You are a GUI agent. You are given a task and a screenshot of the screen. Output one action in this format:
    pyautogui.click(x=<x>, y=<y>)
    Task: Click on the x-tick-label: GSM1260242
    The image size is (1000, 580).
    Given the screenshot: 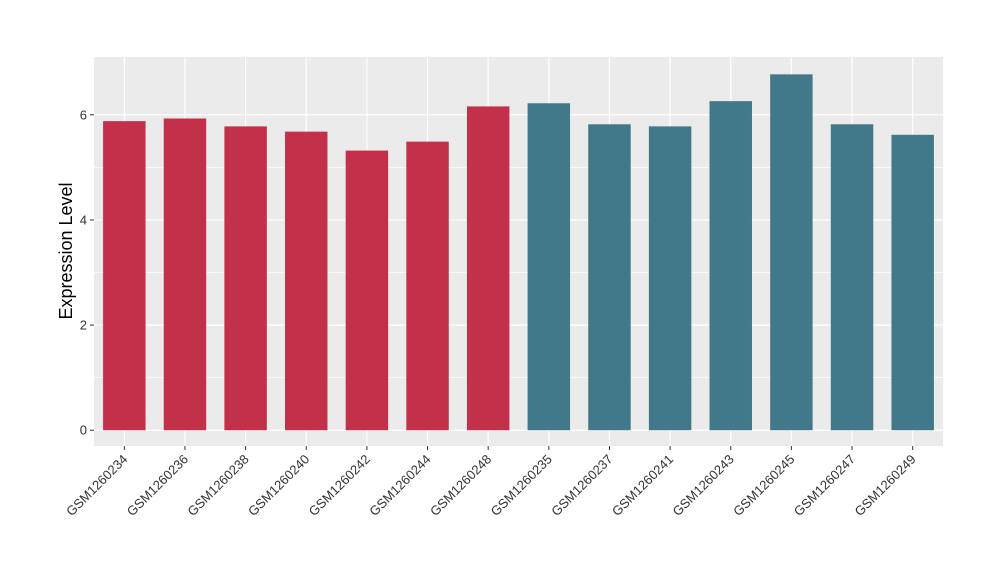 What is the action you would take?
    pyautogui.click(x=339, y=485)
    